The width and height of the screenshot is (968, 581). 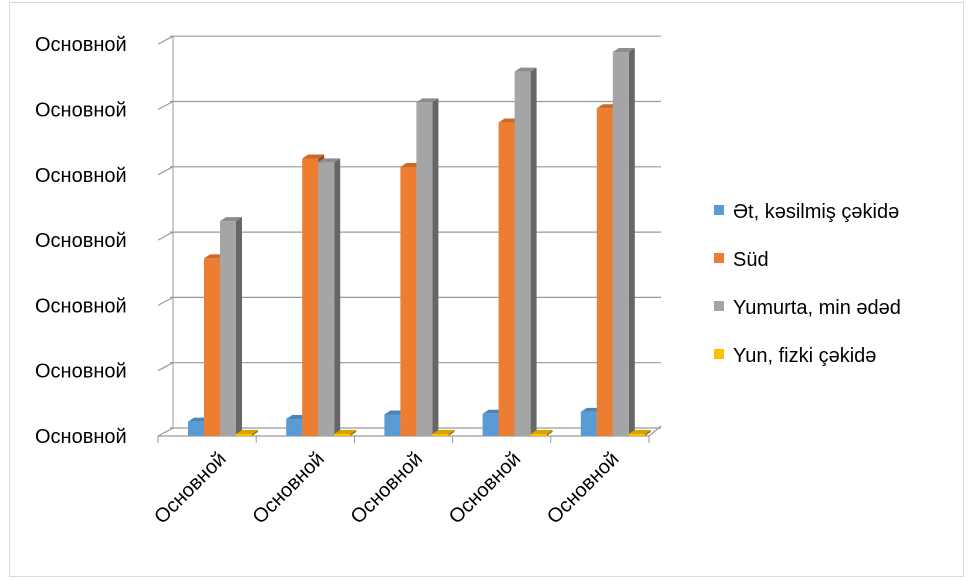 I want to click on legend-label: Yun, fizki çəkidə, so click(x=804, y=356).